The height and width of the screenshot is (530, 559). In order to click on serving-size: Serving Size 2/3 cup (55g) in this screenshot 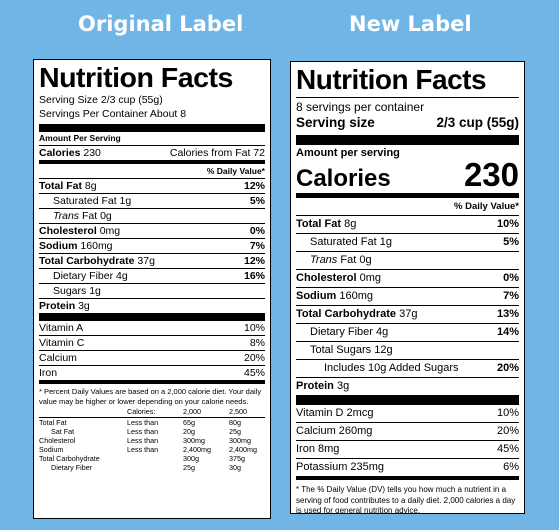, I will do `click(101, 100)`.